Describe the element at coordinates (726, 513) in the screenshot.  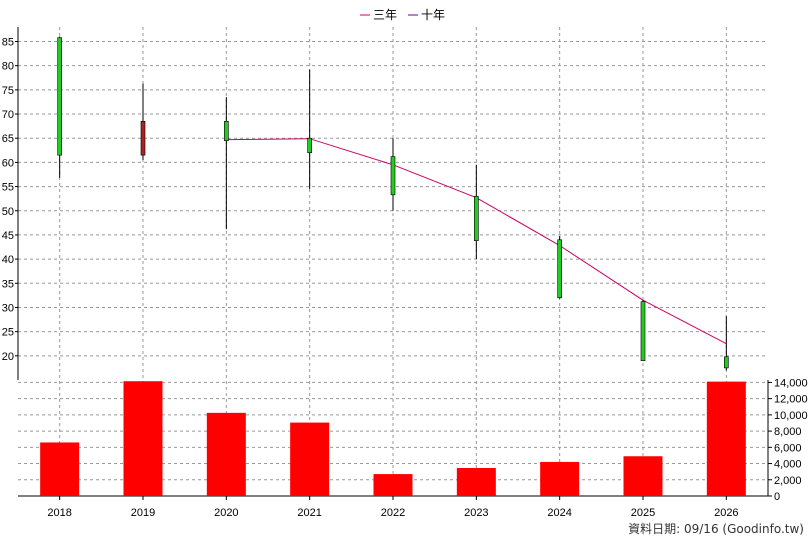
I see `year-tick-label: 2026` at that location.